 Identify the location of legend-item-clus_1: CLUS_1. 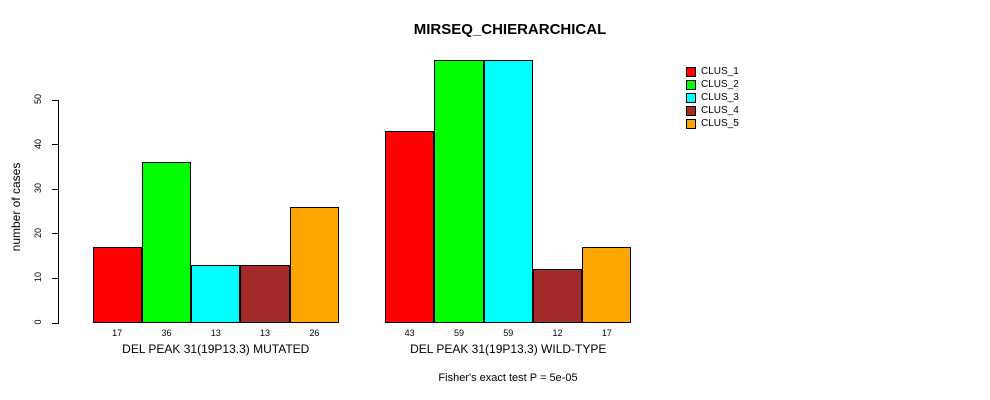
(712, 71).